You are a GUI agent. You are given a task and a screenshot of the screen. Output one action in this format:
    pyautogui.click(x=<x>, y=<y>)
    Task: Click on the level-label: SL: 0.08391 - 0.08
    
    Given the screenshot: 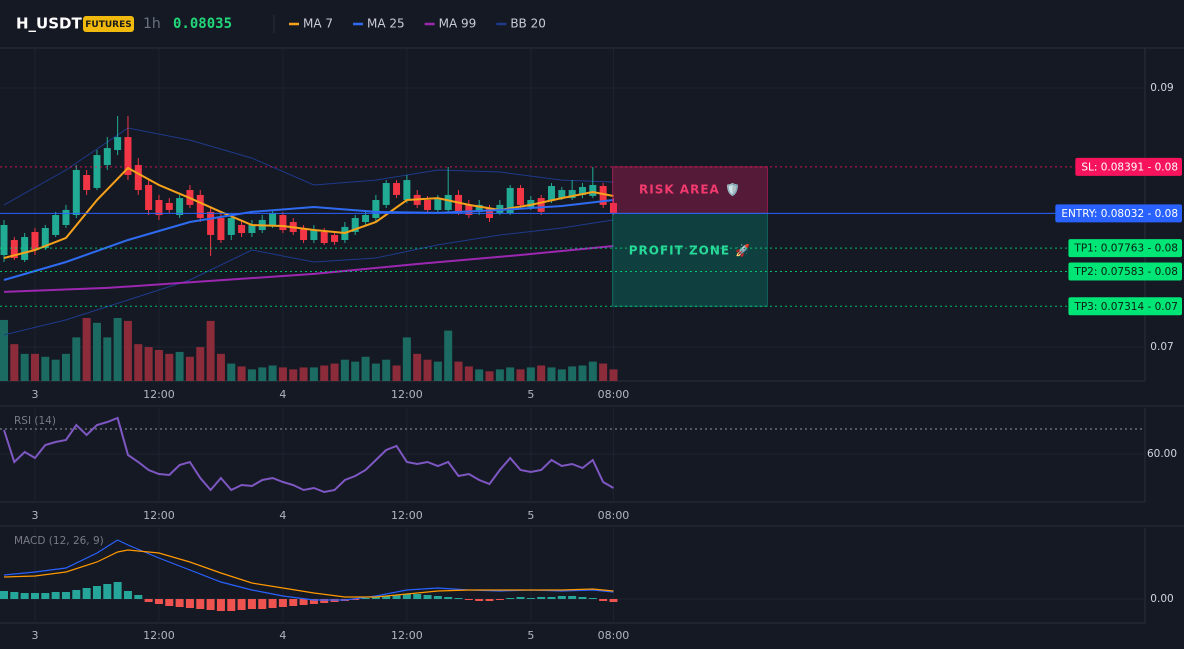 What is the action you would take?
    pyautogui.click(x=1129, y=167)
    